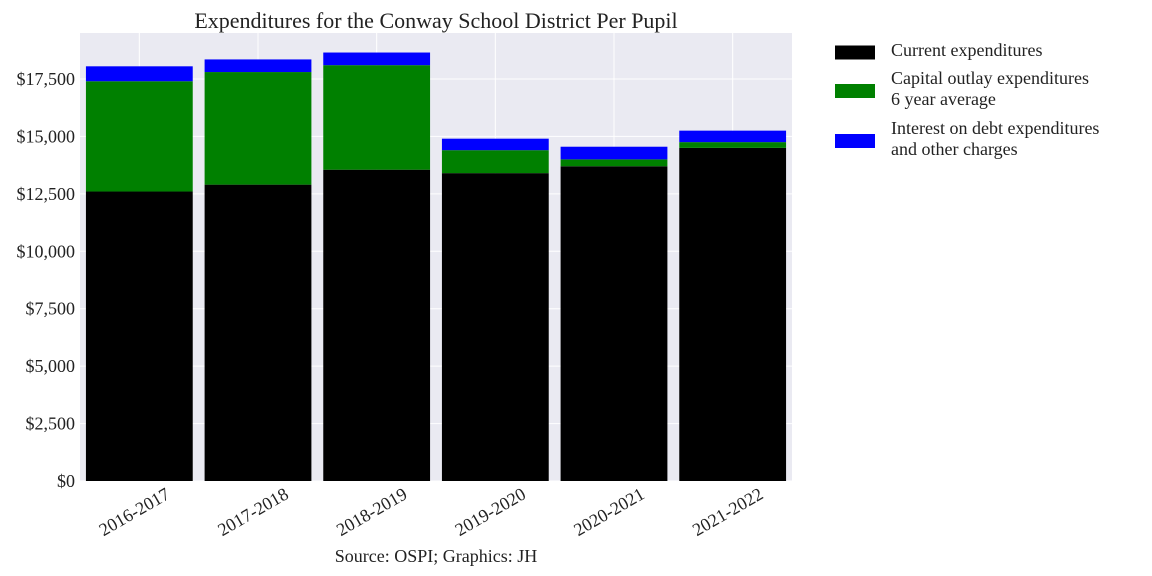 The width and height of the screenshot is (1152, 576). I want to click on legend-label: 6 year average, so click(943, 99).